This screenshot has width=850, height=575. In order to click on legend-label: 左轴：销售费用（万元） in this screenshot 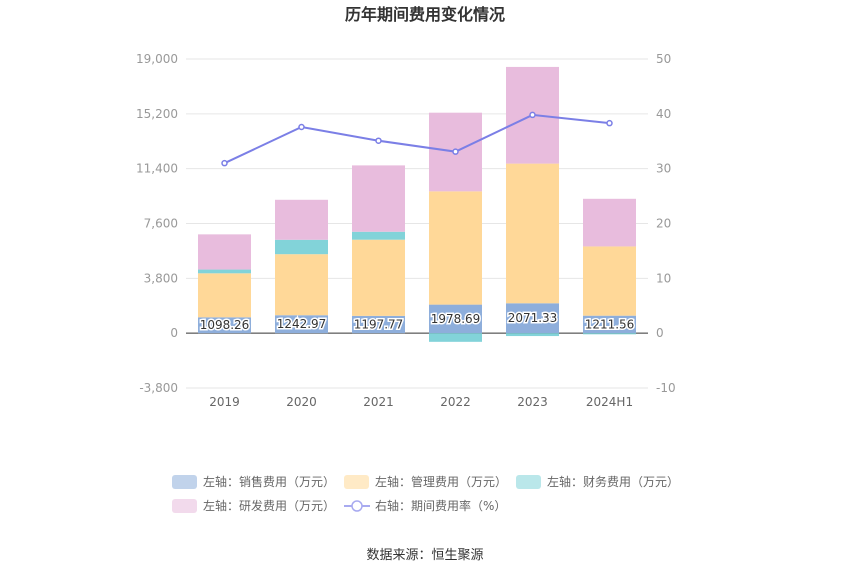, I will do `click(269, 481)`.